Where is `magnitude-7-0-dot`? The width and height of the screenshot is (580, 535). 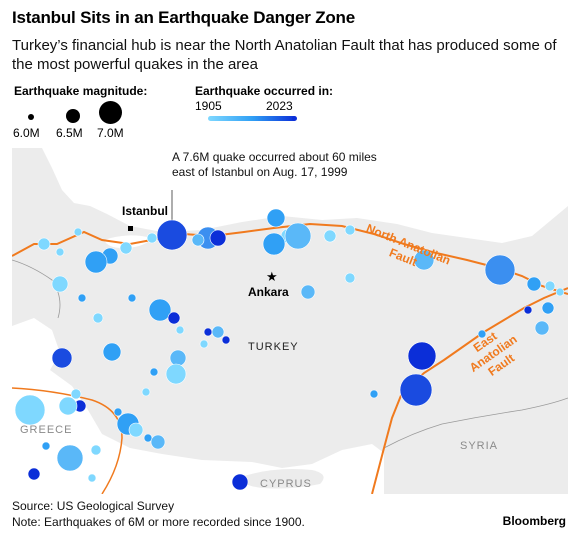 magnitude-7-0-dot is located at coordinates (110, 112).